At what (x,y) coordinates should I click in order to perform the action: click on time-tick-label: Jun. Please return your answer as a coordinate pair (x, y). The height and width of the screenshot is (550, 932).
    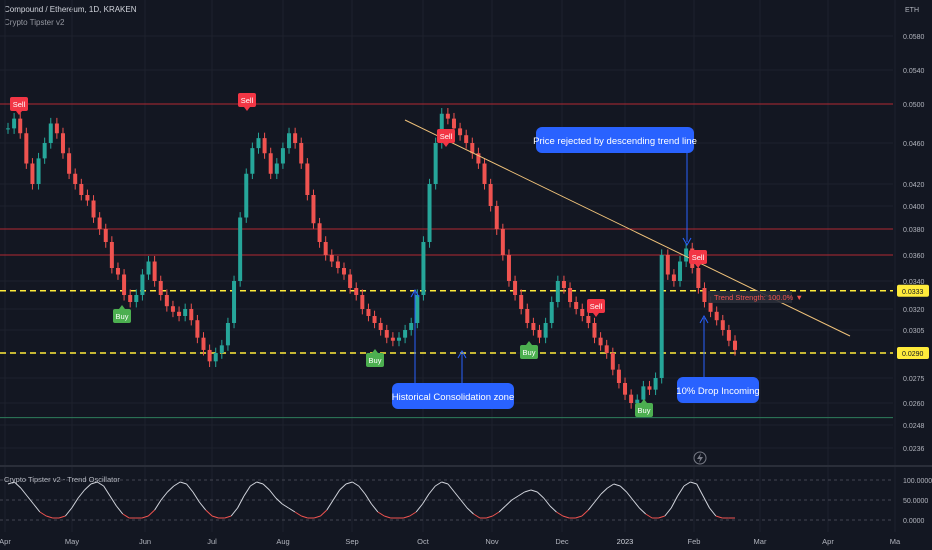
    Looking at the image, I should click on (145, 541).